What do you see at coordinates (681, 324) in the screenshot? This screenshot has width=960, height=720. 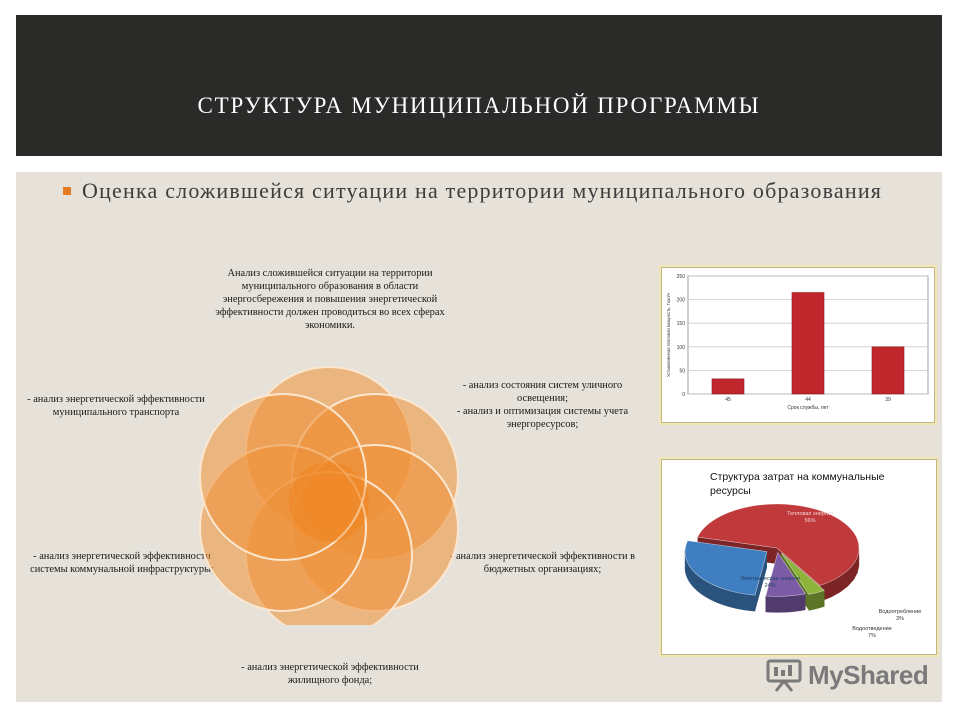 I see `bar-y-tick-label: 150` at bounding box center [681, 324].